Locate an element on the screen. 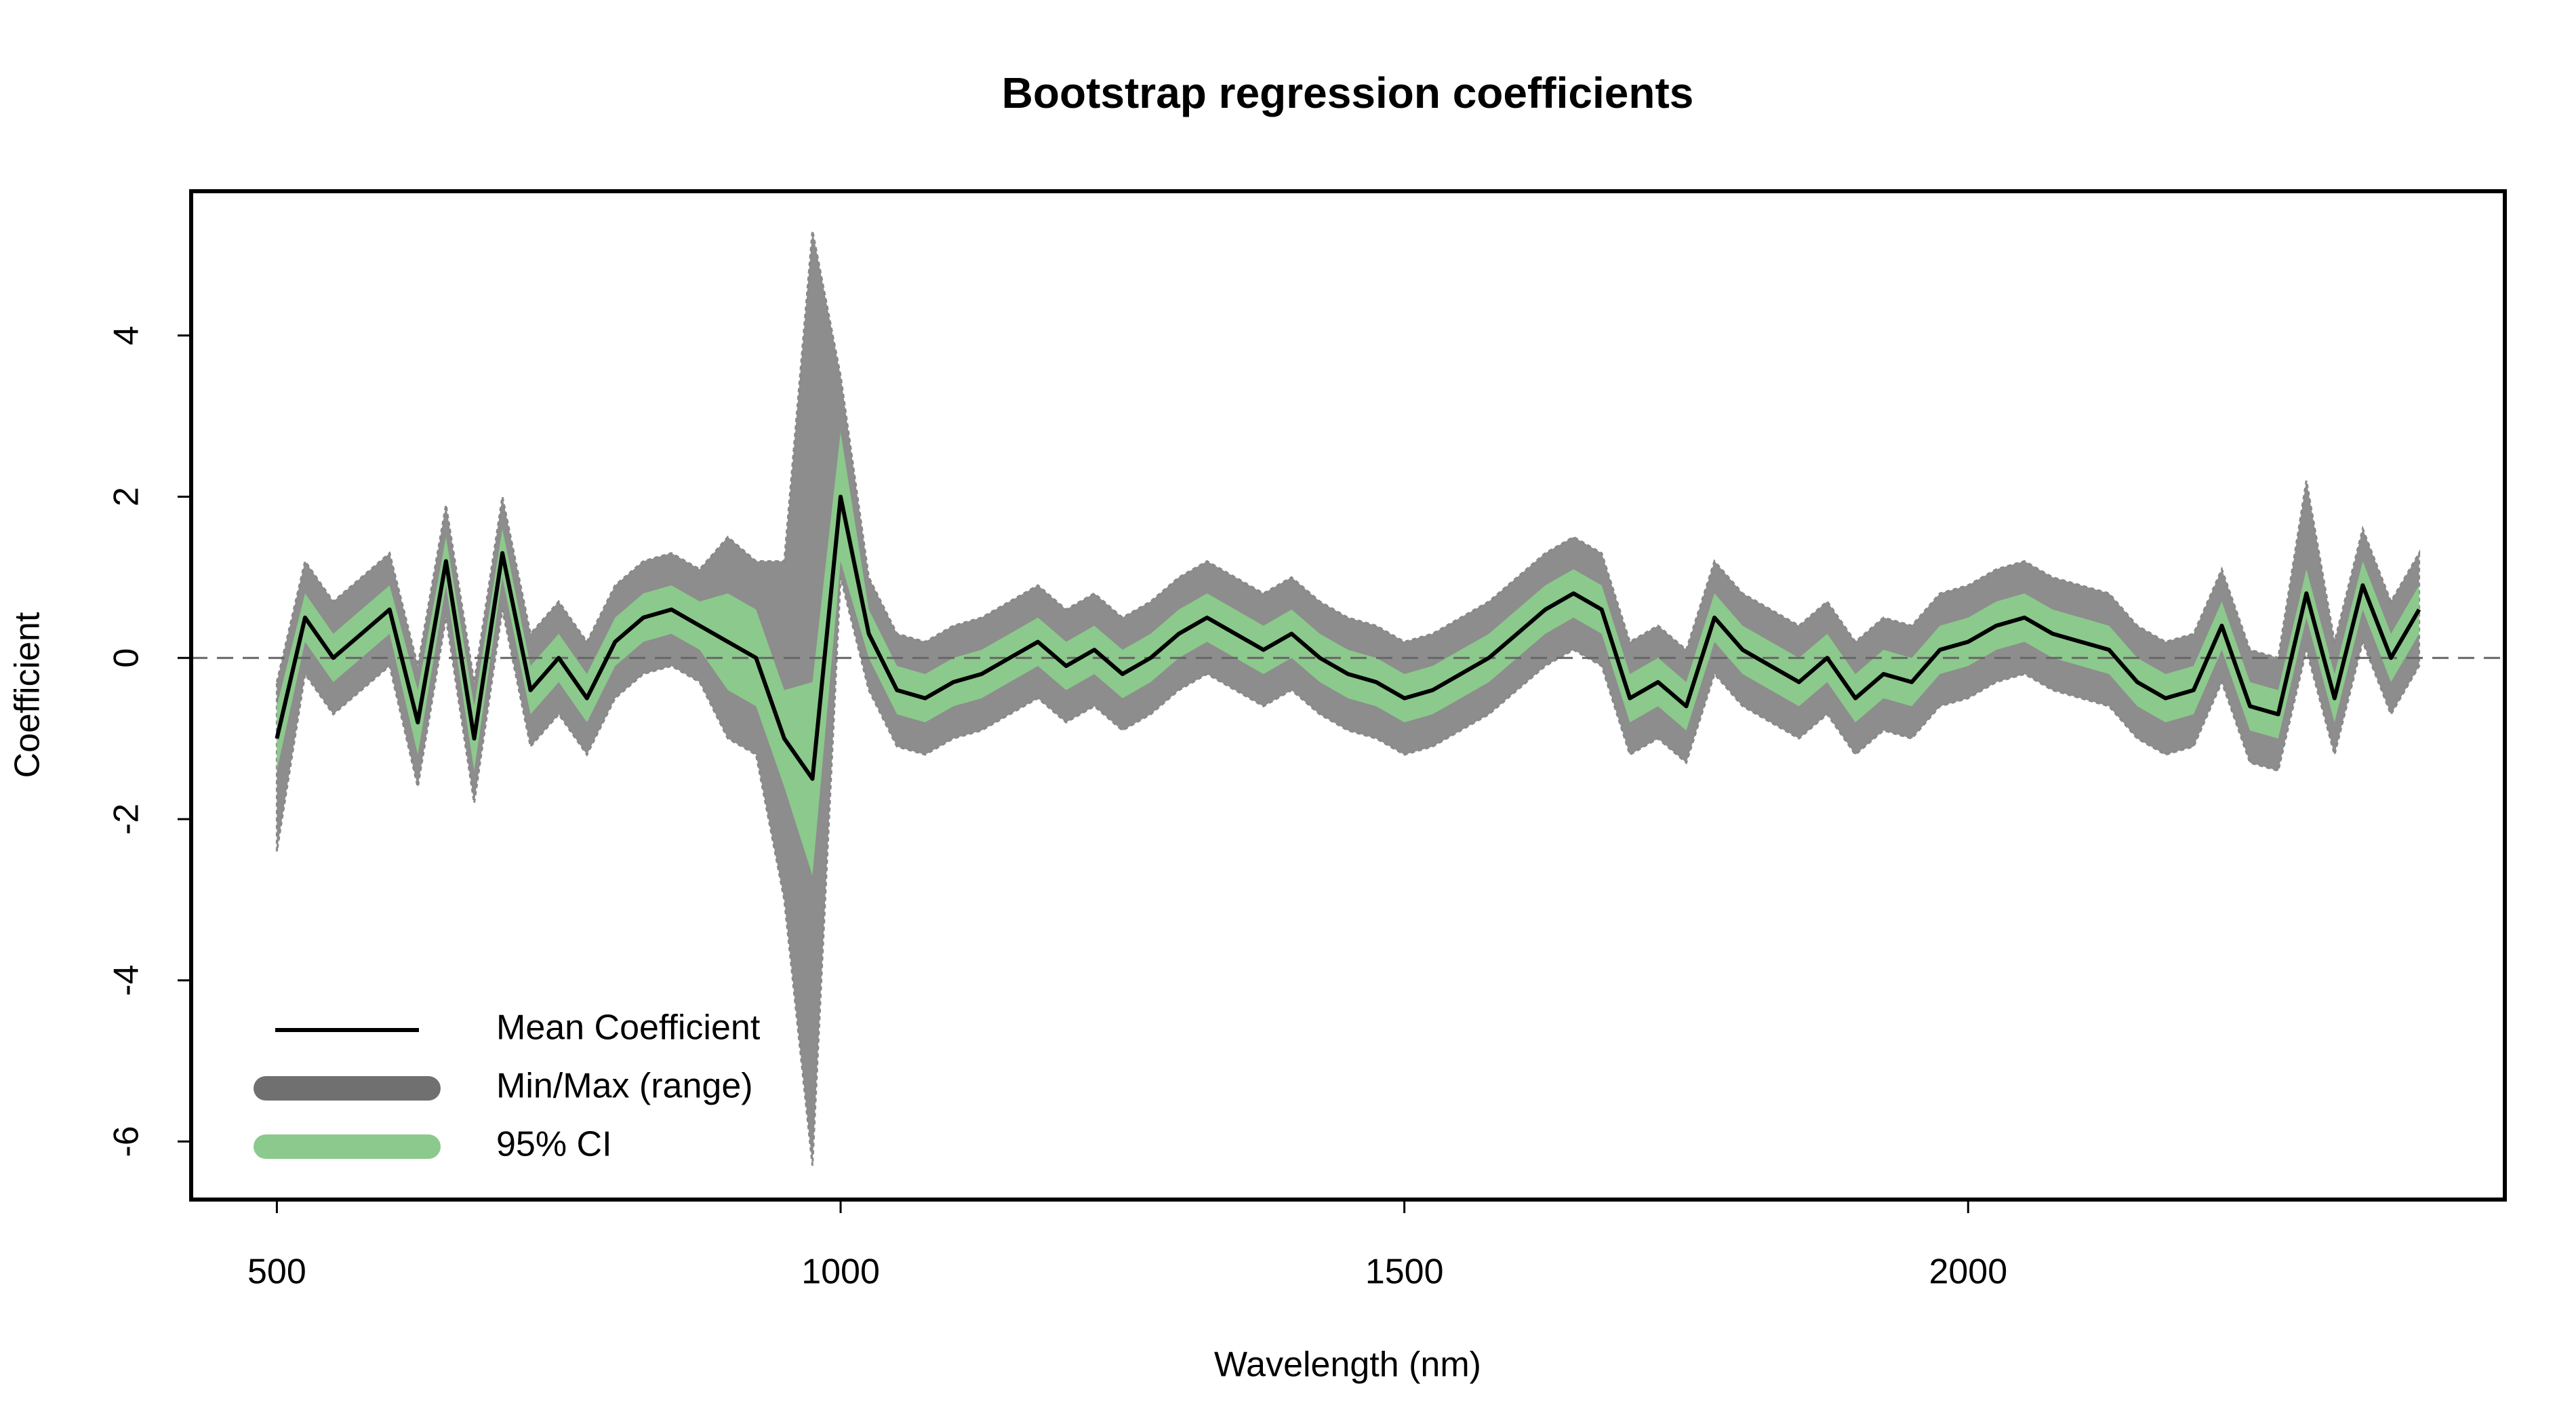 The height and width of the screenshot is (1424, 2576). x-tick-label: 500 is located at coordinates (276, 1272).